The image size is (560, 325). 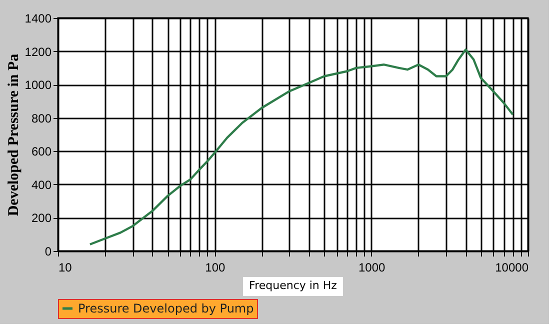 What do you see at coordinates (41, 151) in the screenshot?
I see `y-tick-label: 600` at bounding box center [41, 151].